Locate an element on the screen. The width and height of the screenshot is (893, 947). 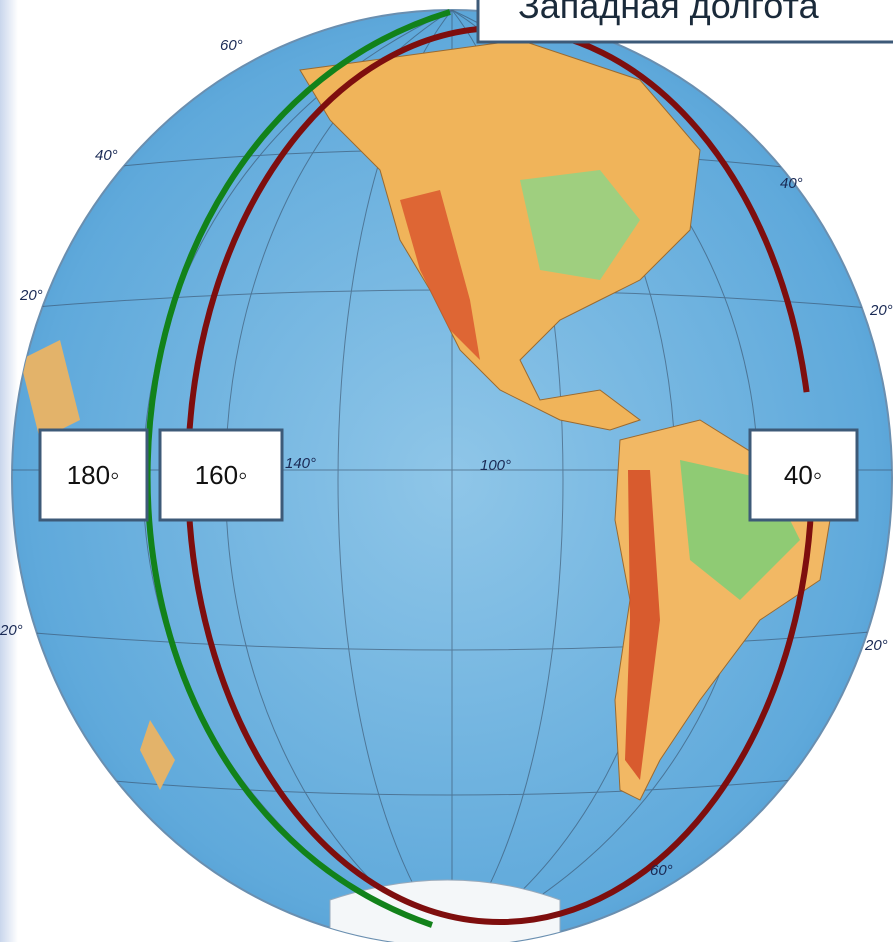
degree-label: 180◦ is located at coordinates (93, 475).